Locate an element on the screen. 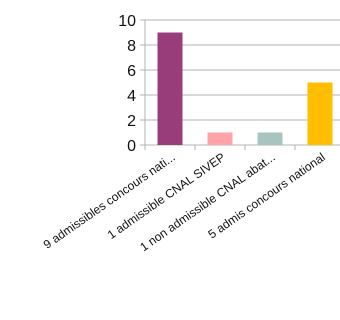  y-tick-label: 10 is located at coordinates (127, 21).